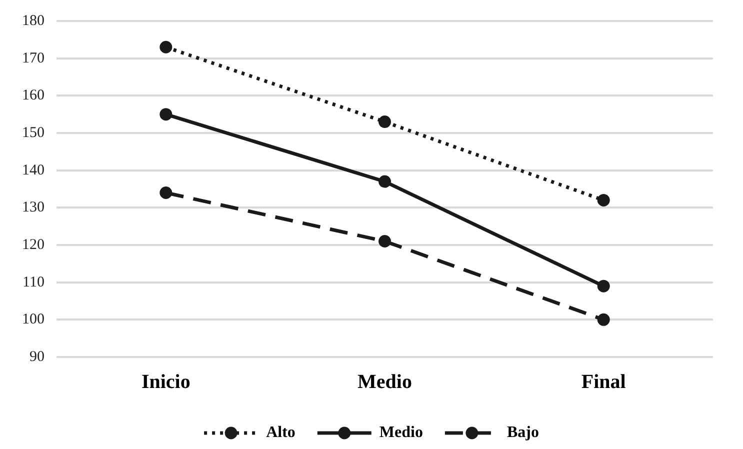 The image size is (743, 449). What do you see at coordinates (33, 320) in the screenshot?
I see `y-tick-label: 100` at bounding box center [33, 320].